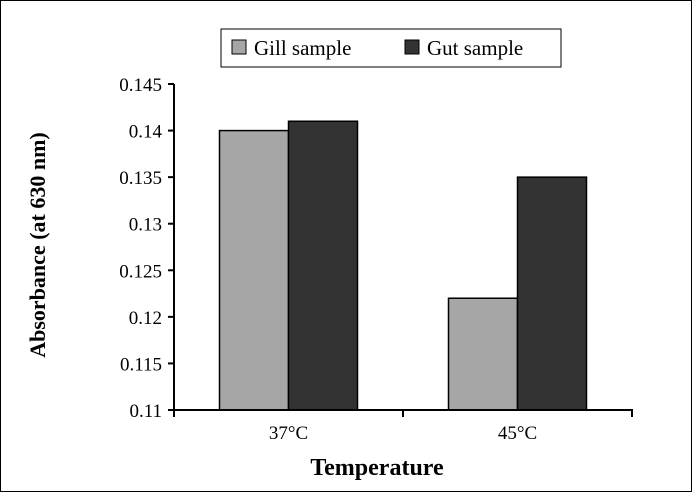  I want to click on y-tick-label: 0.125, so click(140, 271).